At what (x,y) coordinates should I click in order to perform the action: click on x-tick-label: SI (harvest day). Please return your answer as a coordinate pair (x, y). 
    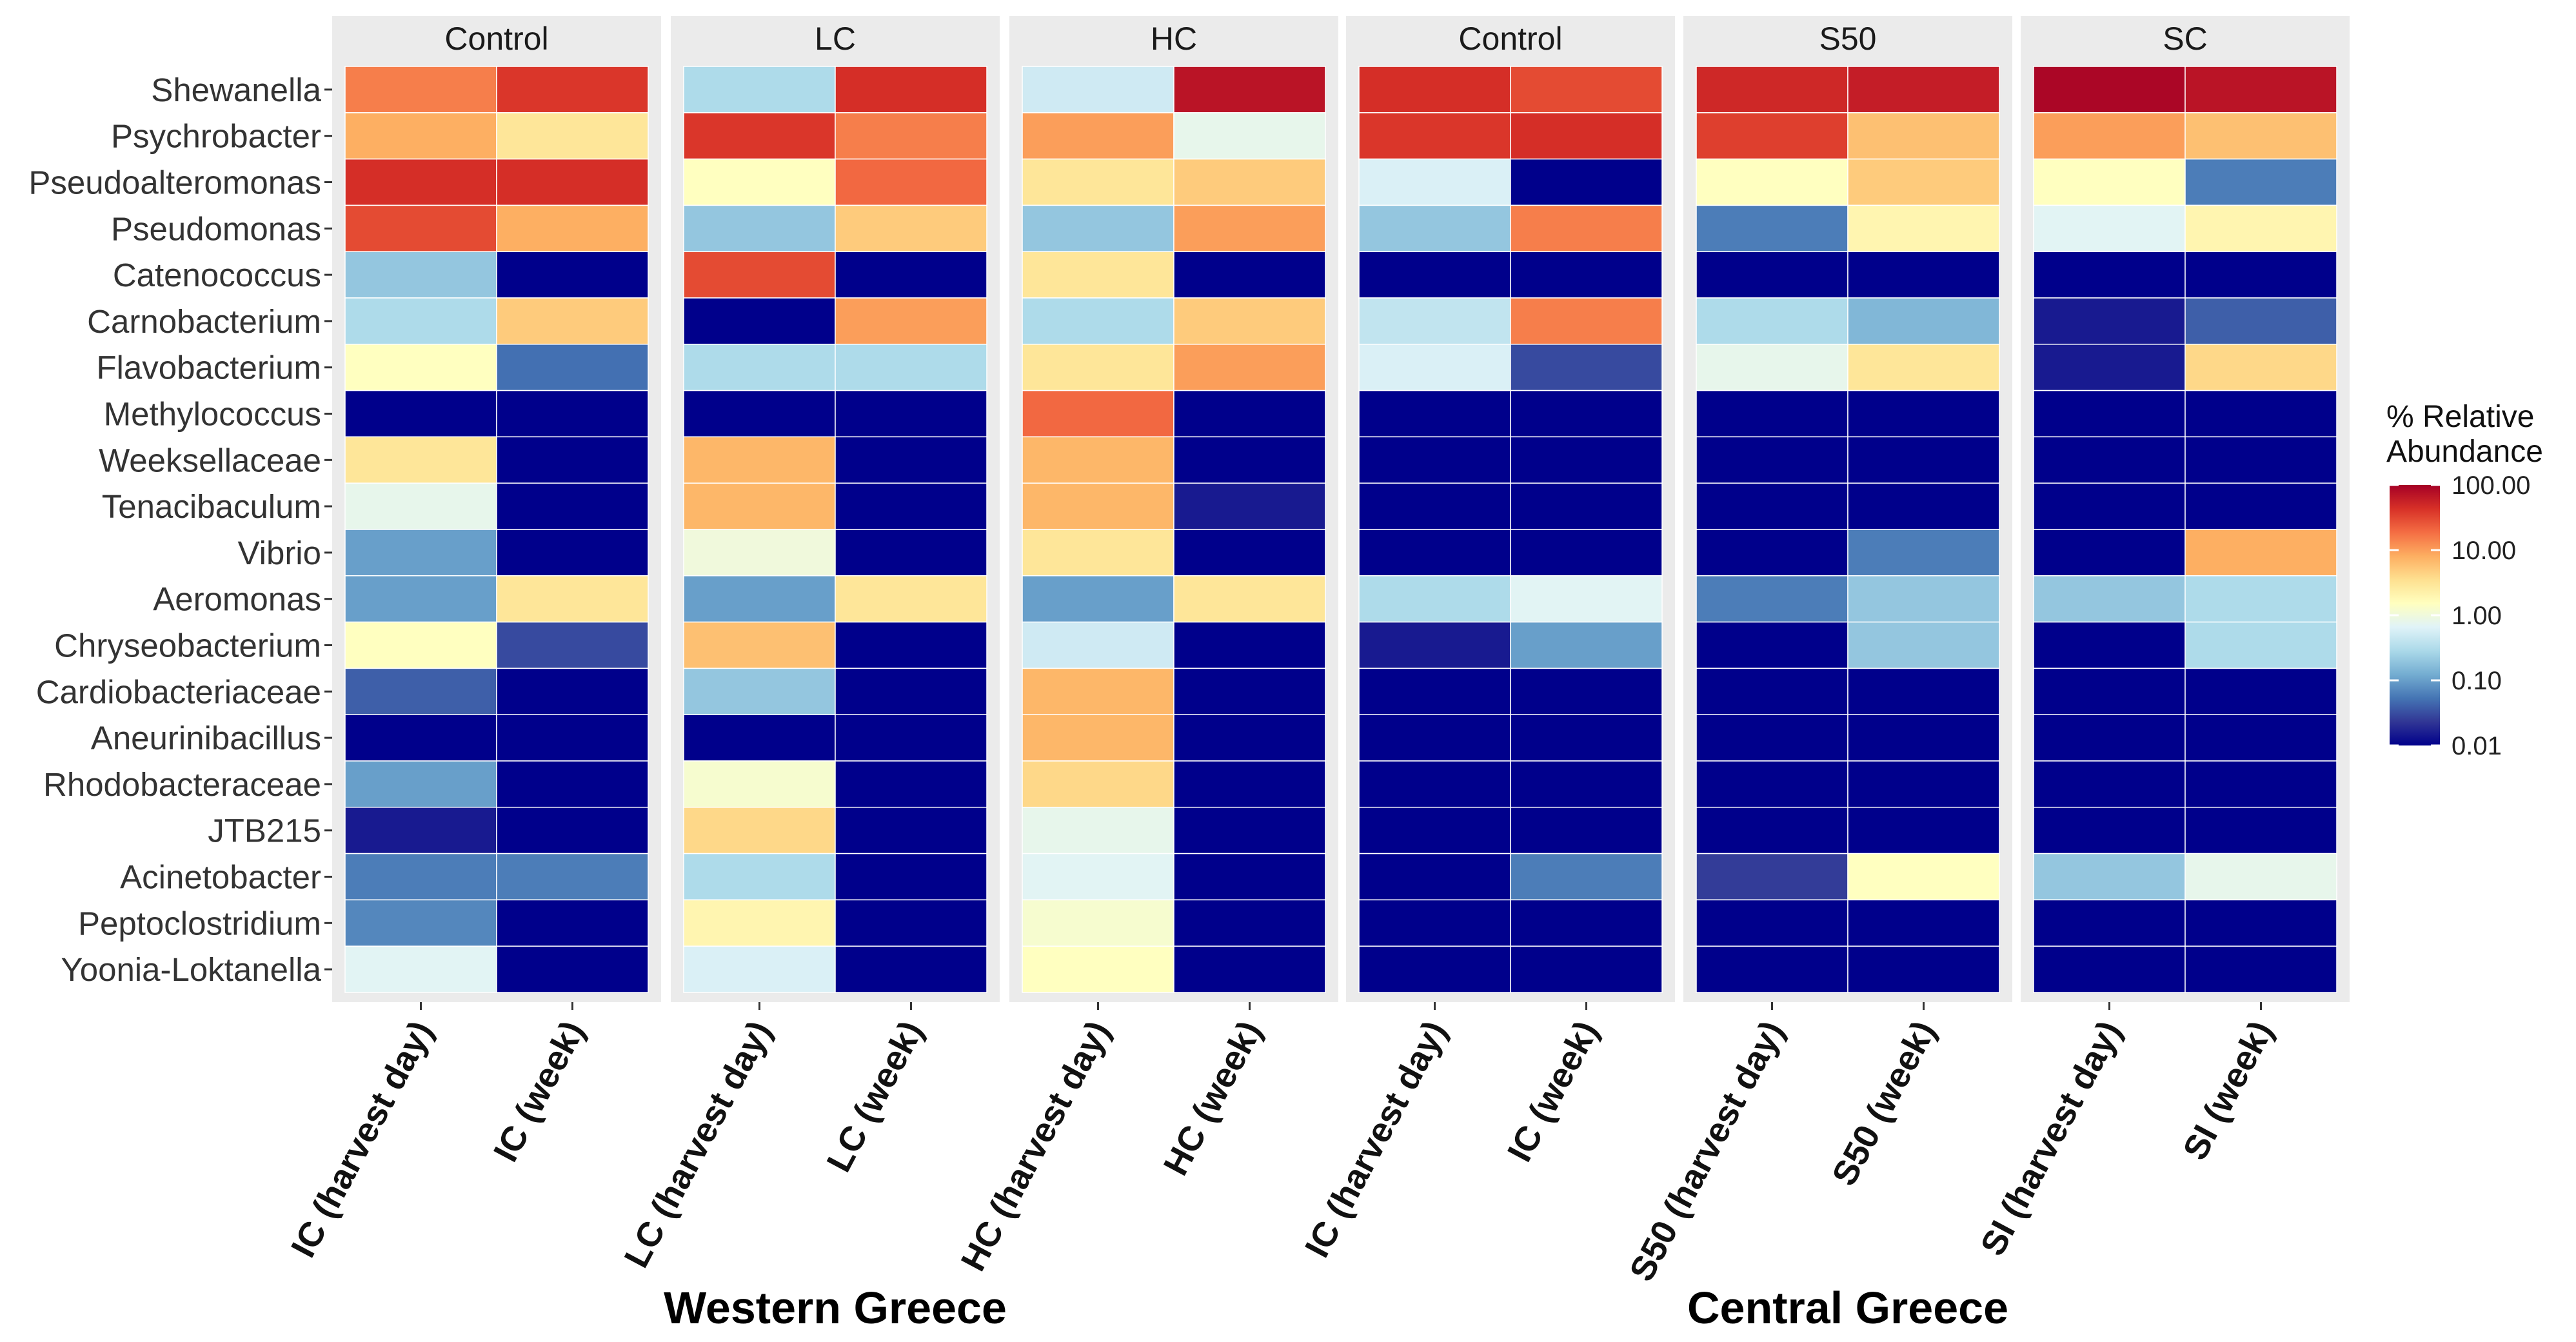
    Looking at the image, I should click on (2051, 1137).